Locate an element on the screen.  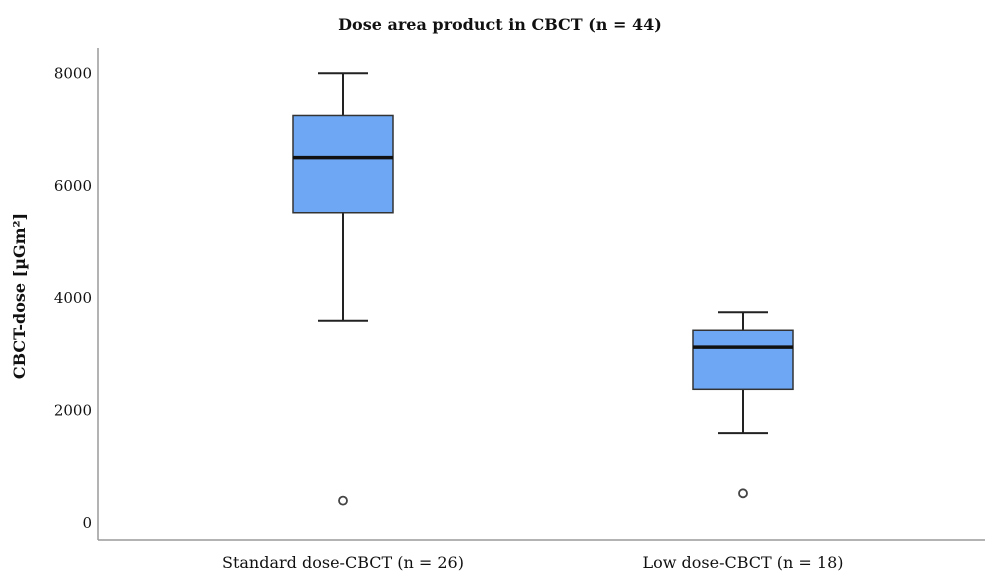
y-tick-label: 6000 is located at coordinates (73, 186).